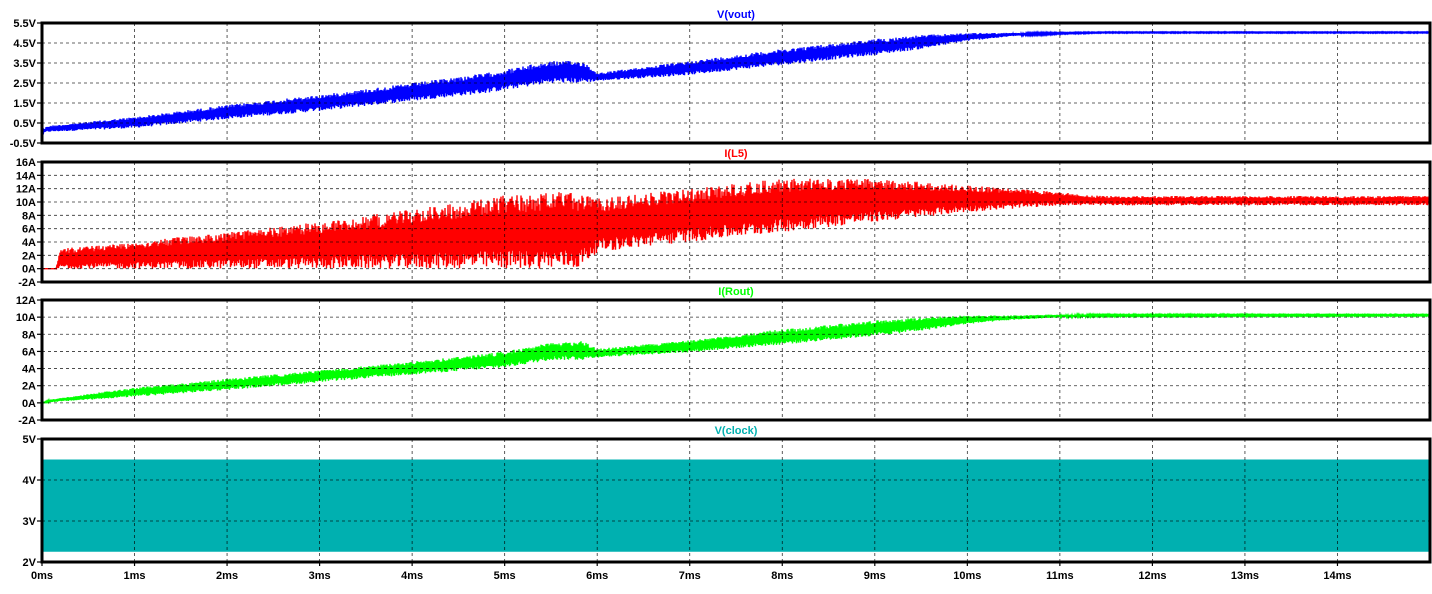 The width and height of the screenshot is (1432, 594). Describe the element at coordinates (26, 163) in the screenshot. I see `y-tick-label: 16A` at that location.